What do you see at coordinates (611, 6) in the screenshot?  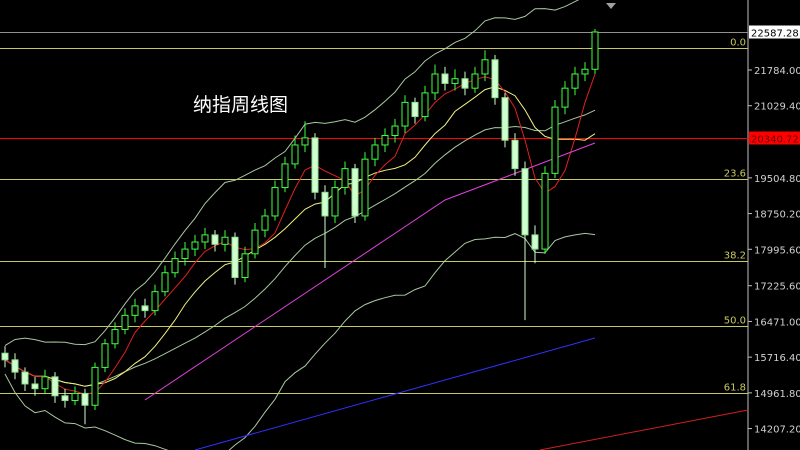 I see `scroll-marker-icon` at bounding box center [611, 6].